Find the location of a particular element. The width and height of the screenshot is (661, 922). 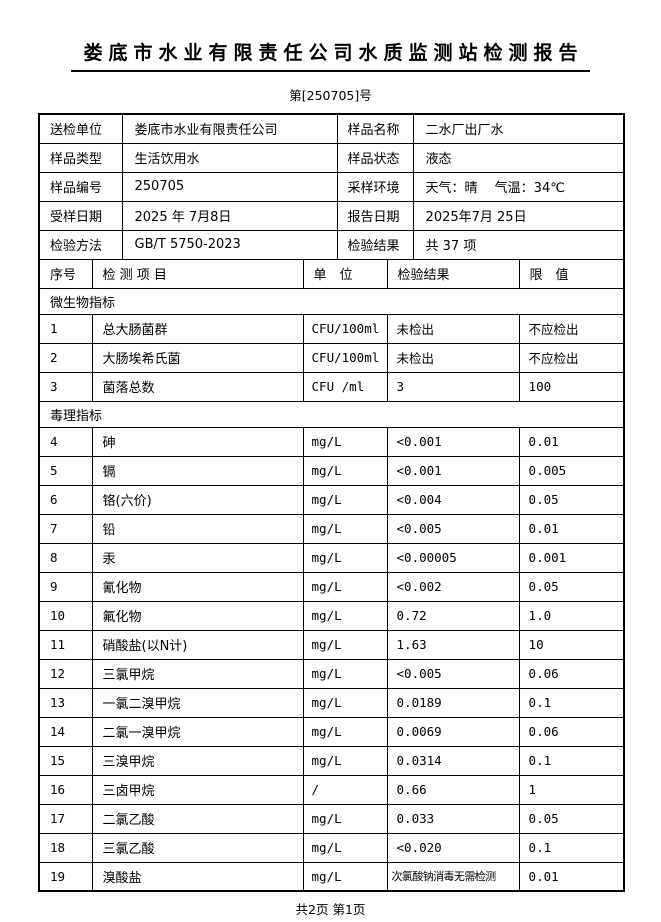

result-row-number: 4 is located at coordinates (65, 441).